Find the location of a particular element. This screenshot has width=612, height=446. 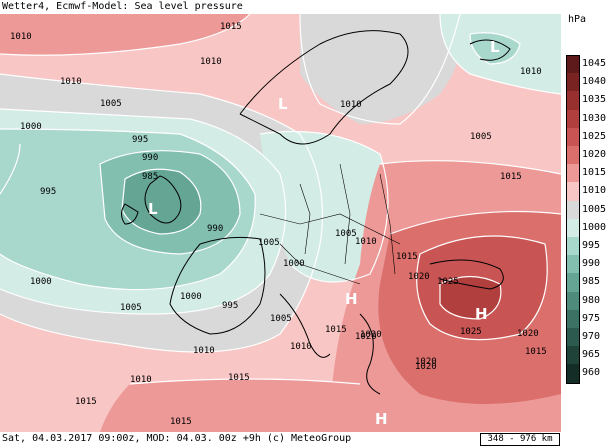

legend-label: 1015 is located at coordinates (594, 173).